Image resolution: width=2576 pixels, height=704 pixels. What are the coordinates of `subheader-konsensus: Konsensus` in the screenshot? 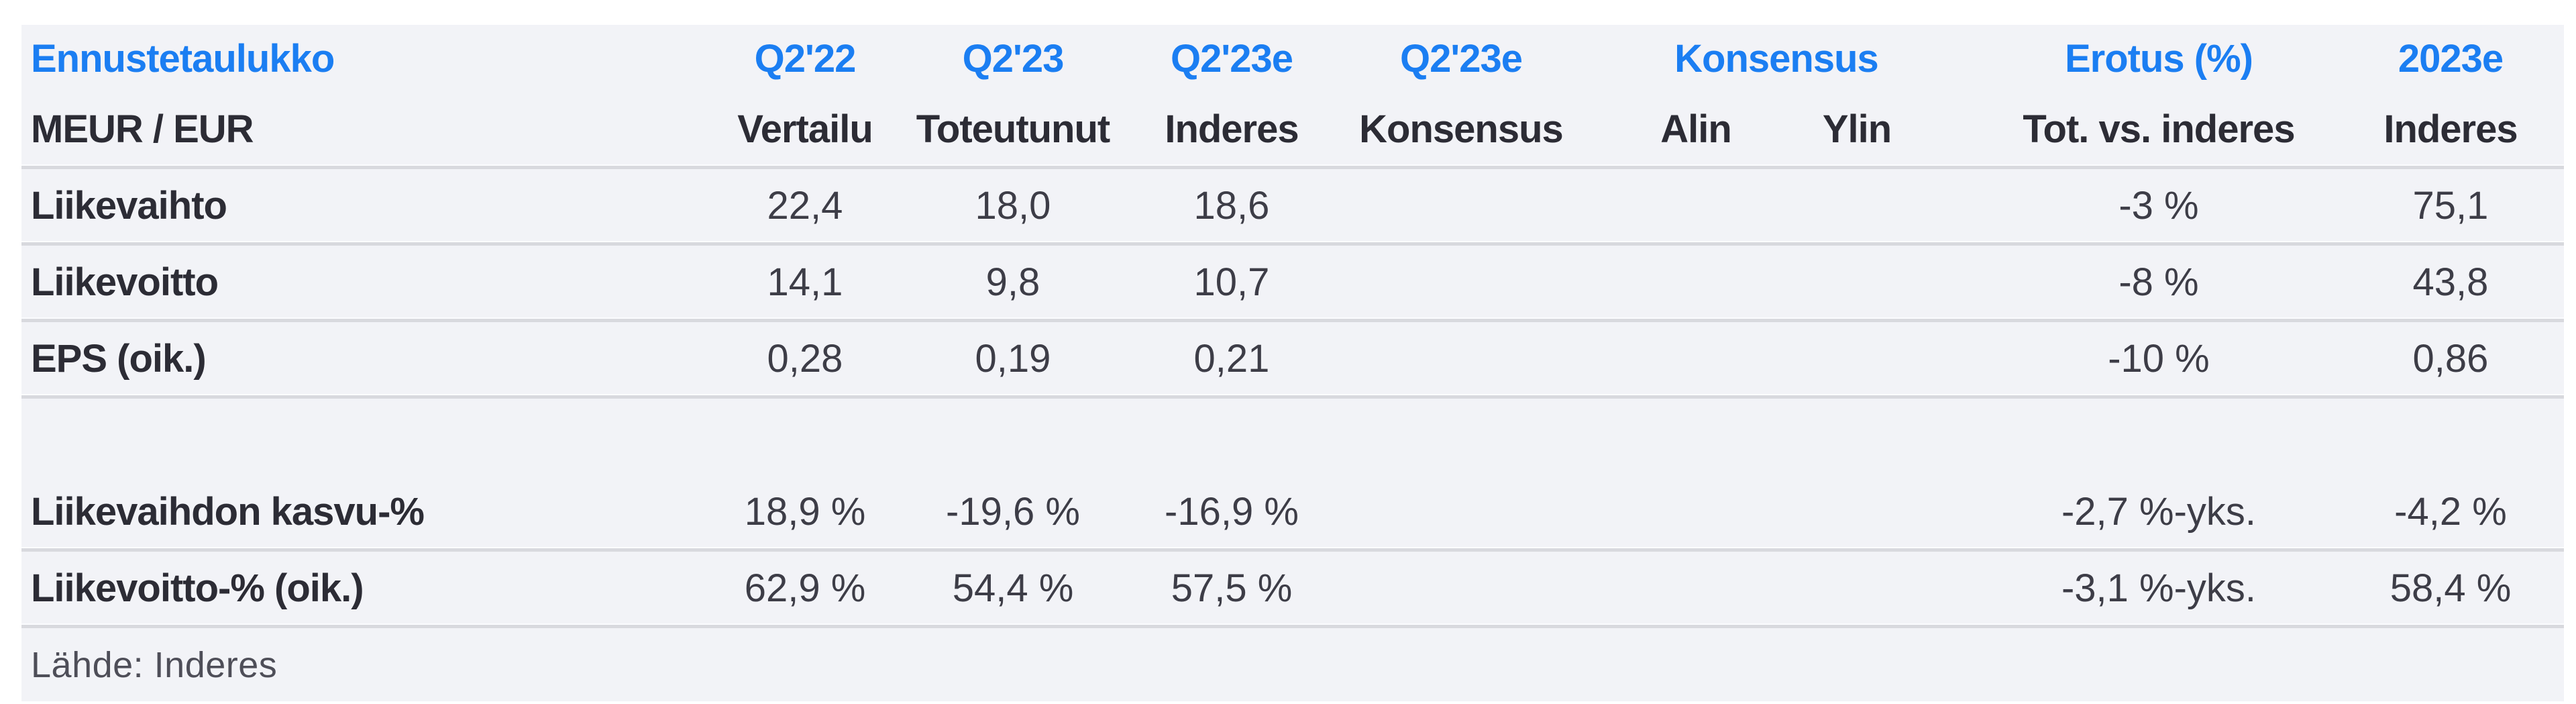 It's located at (1461, 129).